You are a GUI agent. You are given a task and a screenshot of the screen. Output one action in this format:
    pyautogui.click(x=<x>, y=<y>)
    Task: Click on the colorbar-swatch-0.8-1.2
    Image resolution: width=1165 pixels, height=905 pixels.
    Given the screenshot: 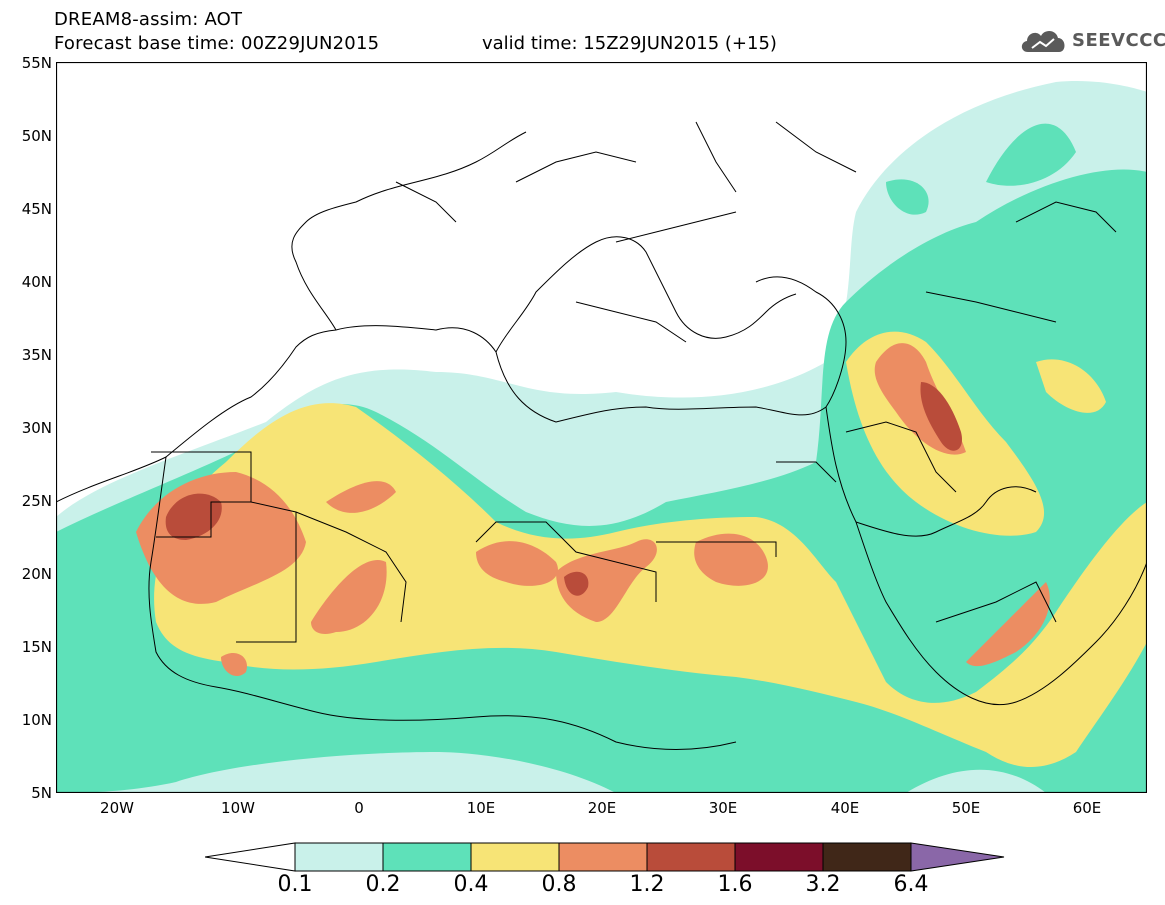 What is the action you would take?
    pyautogui.click(x=603, y=857)
    